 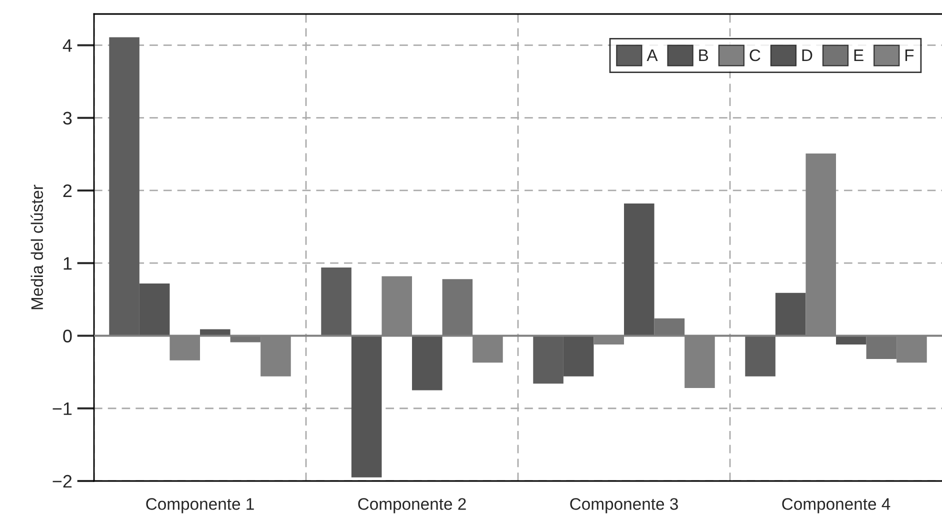 I want to click on legend-label: B, so click(x=703, y=56).